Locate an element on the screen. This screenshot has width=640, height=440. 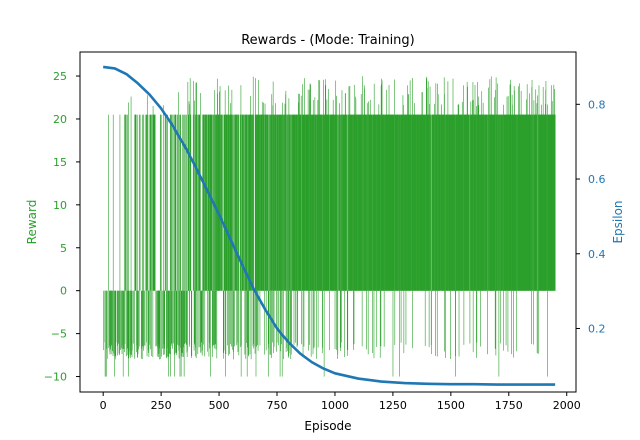
y-tick-label: 20 is located at coordinates (60, 119).